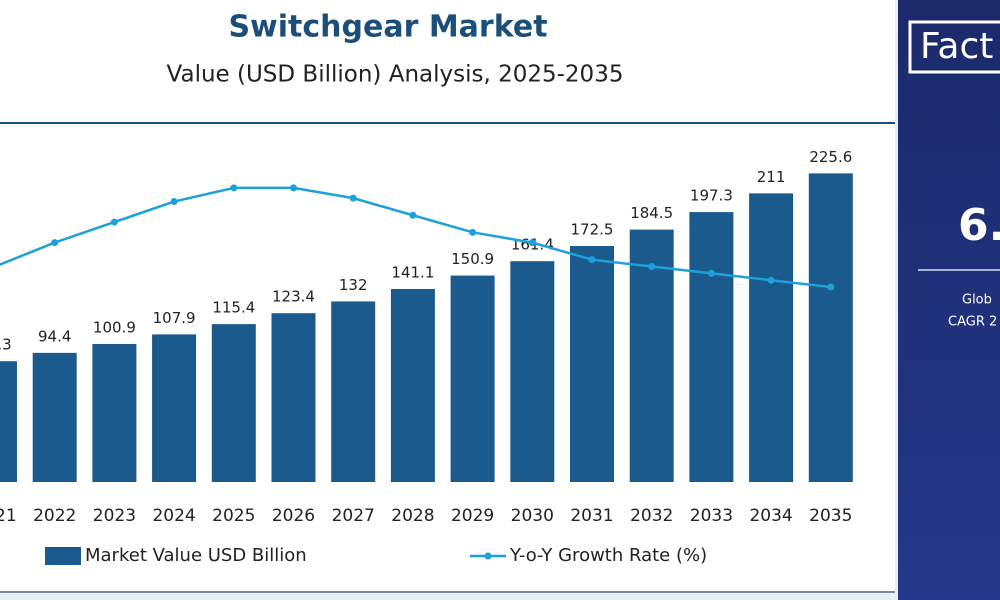 The width and height of the screenshot is (1000, 600). Describe the element at coordinates (711, 516) in the screenshot. I see `x-tick-label: 2033` at that location.